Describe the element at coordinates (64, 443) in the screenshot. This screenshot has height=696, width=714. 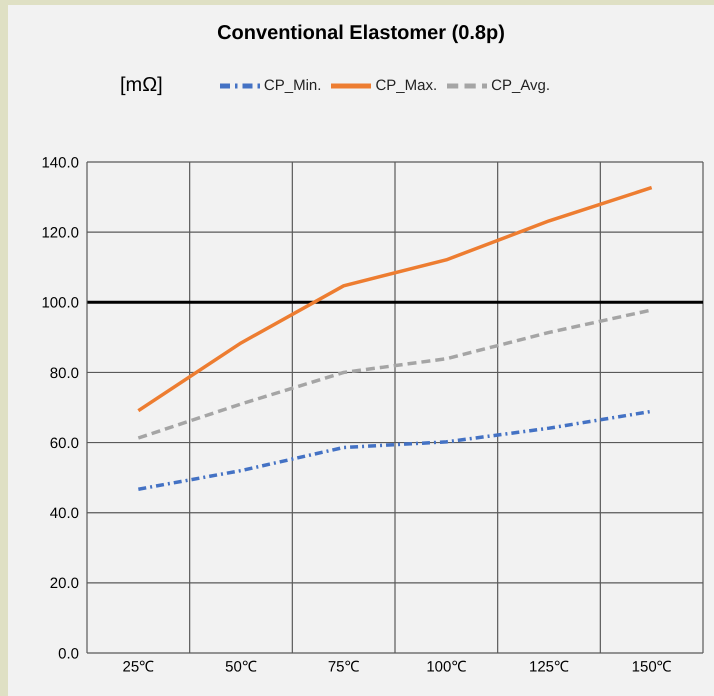
I see `y-tick-label: 60.0` at that location.